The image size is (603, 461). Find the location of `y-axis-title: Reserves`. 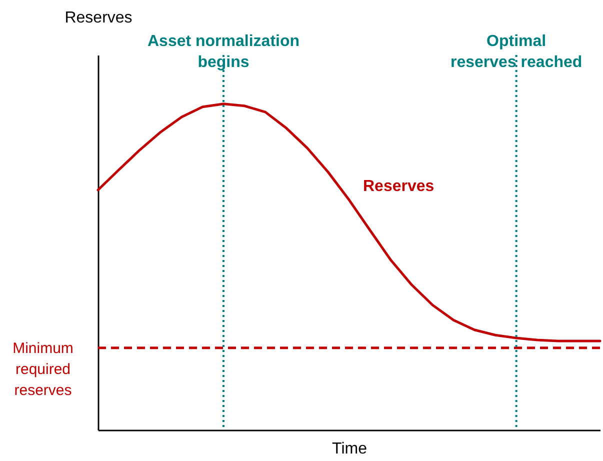

y-axis-title: Reserves is located at coordinates (98, 18).